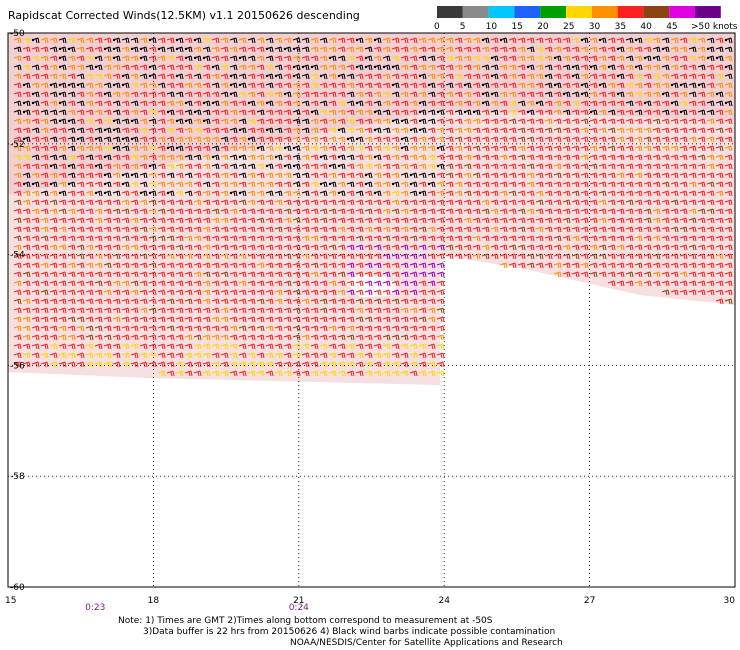 This screenshot has width=740, height=650. What do you see at coordinates (437, 27) in the screenshot?
I see `legend-label: 0` at bounding box center [437, 27].